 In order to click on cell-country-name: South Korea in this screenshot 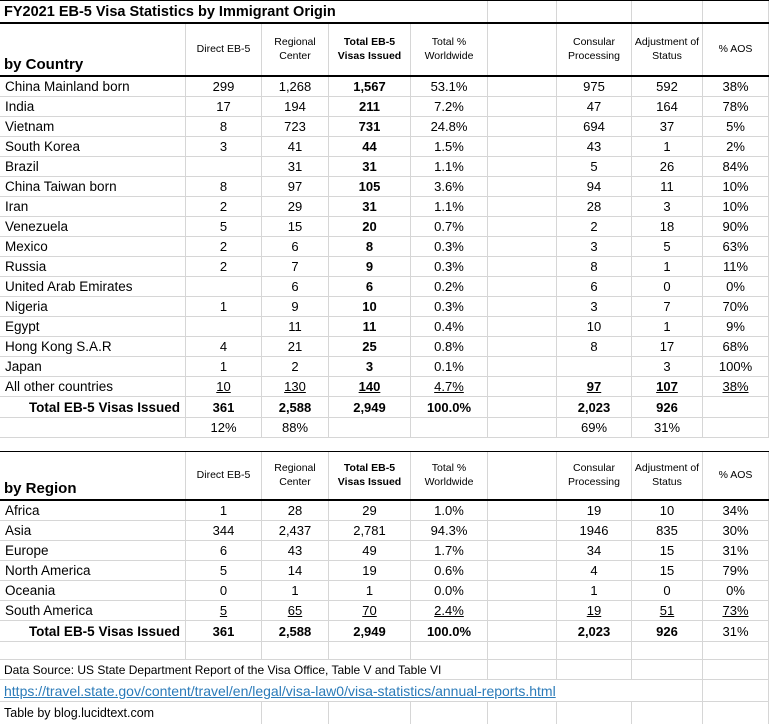, I will do `click(93, 146)`.